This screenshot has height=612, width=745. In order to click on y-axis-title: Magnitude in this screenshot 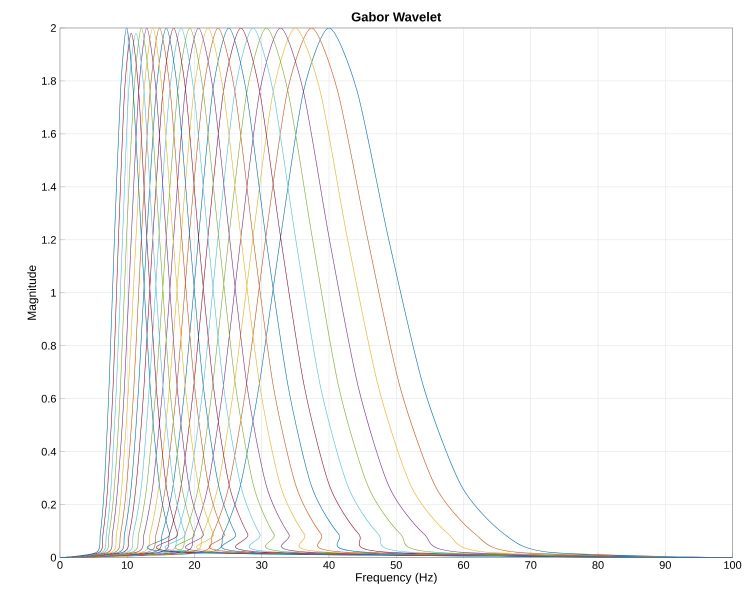, I will do `click(32, 293)`.